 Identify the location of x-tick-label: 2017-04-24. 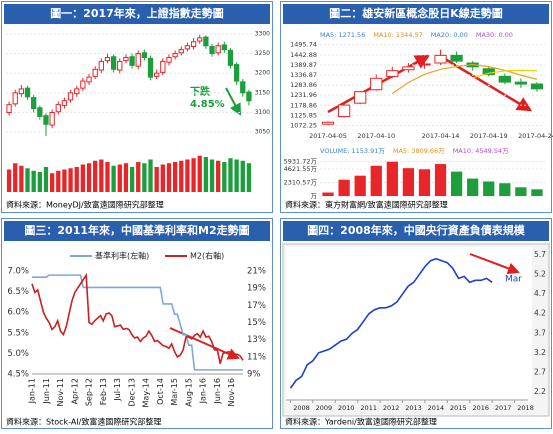
(535, 136).